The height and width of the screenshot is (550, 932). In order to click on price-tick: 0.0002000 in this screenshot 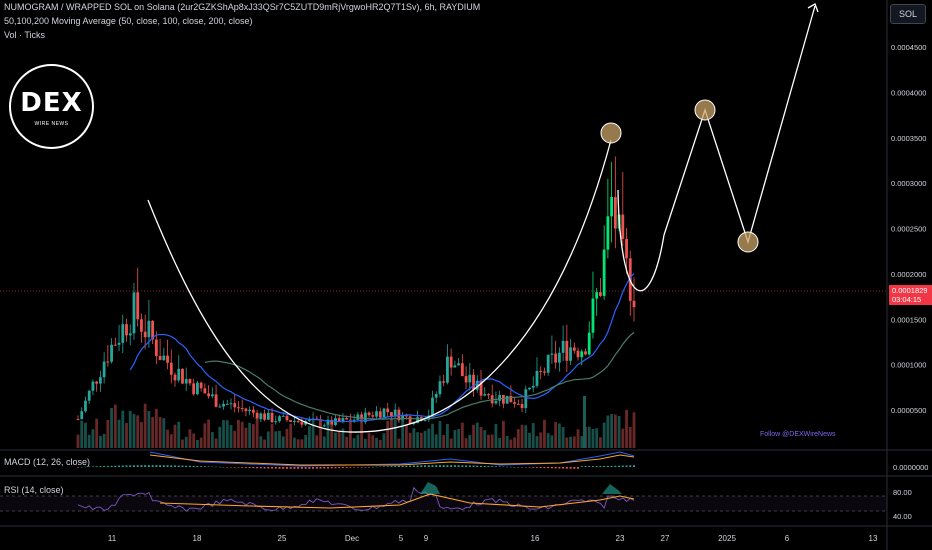, I will do `click(908, 274)`.